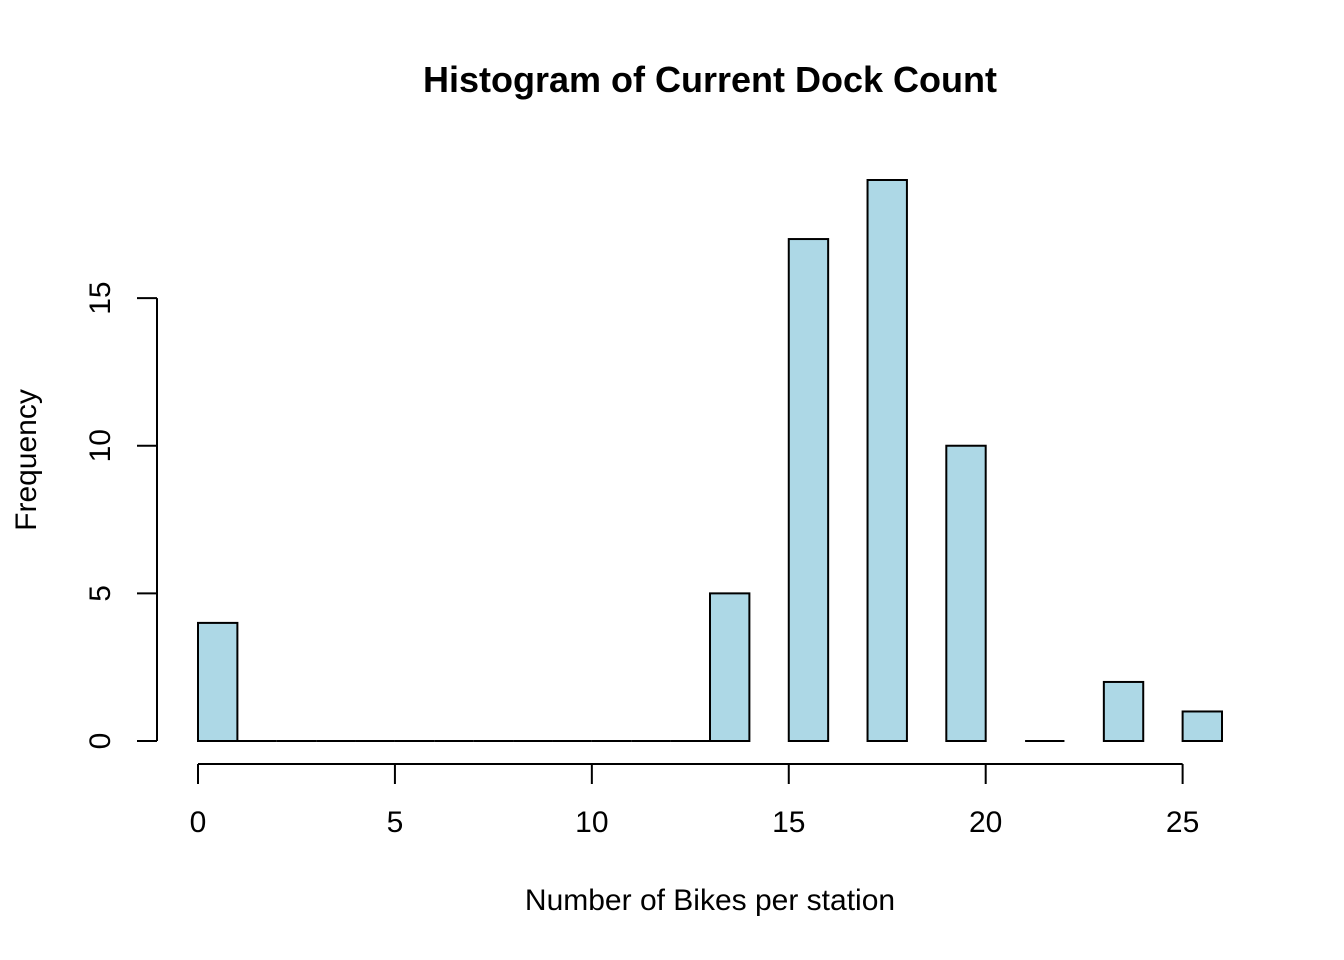 The width and height of the screenshot is (1344, 960). Describe the element at coordinates (198, 822) in the screenshot. I see `x-tick-label: 0` at that location.